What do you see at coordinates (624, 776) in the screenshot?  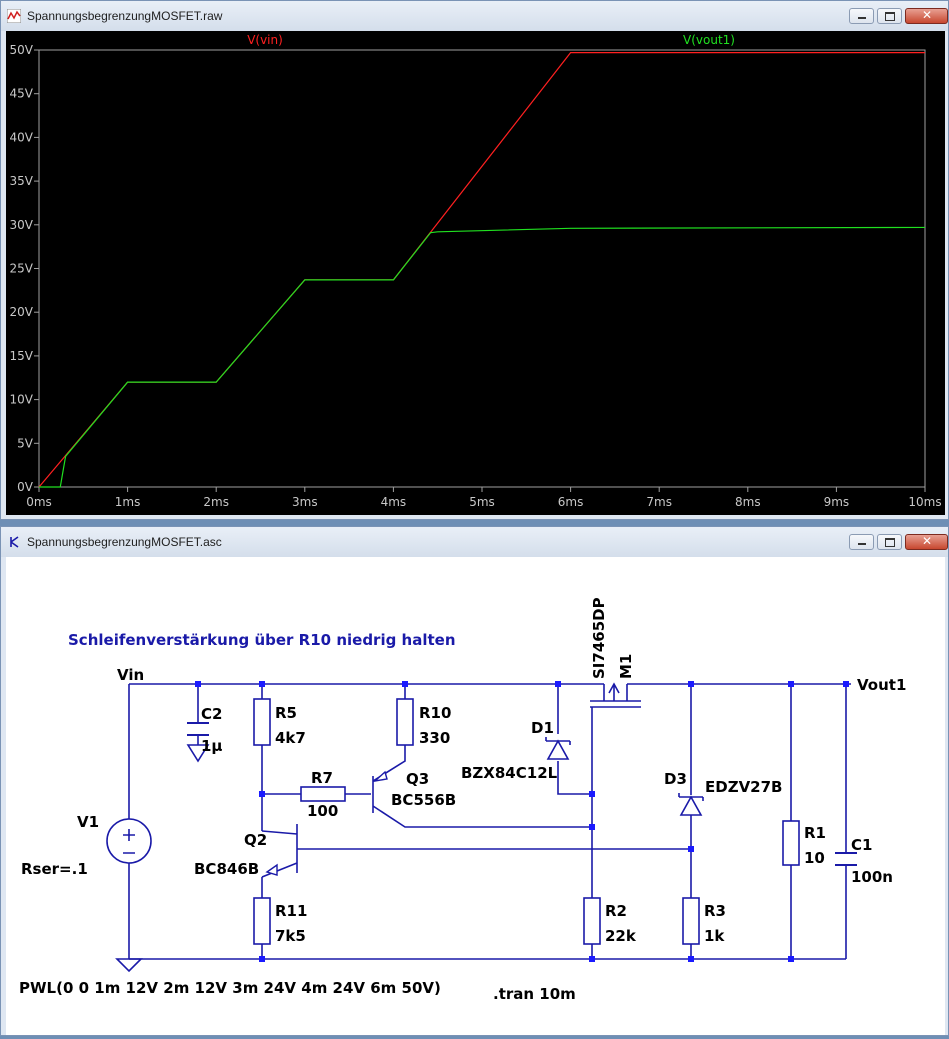 I see `diodes` at bounding box center [624, 776].